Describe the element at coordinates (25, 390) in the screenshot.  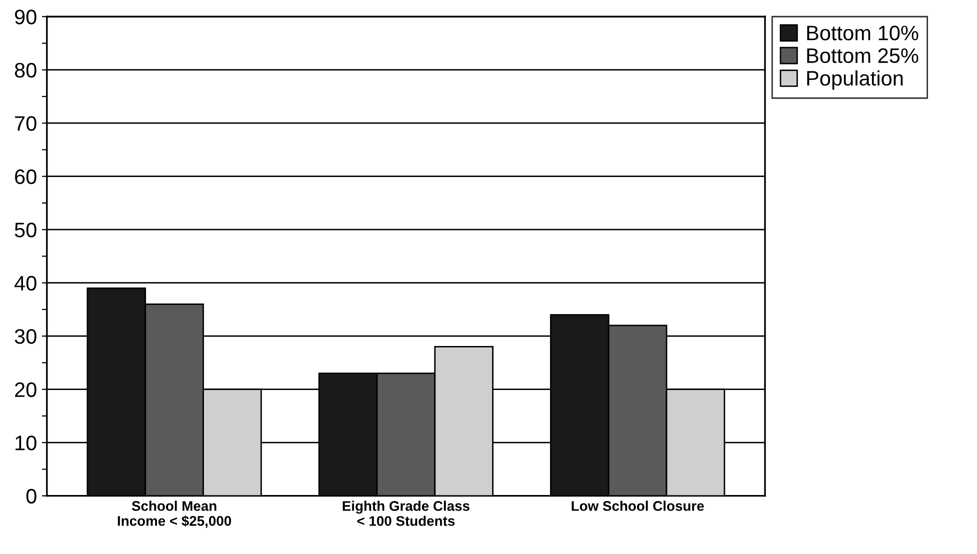
I see `y-tick-label: 20` at that location.